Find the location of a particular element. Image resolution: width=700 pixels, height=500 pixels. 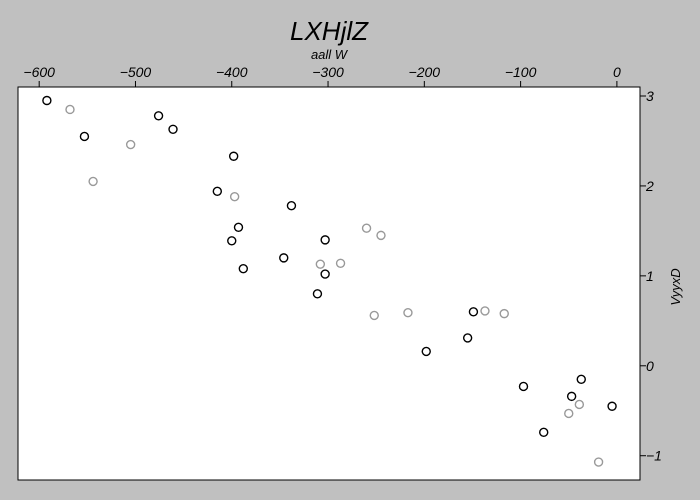

y-tick-label: 1 is located at coordinates (650, 276).